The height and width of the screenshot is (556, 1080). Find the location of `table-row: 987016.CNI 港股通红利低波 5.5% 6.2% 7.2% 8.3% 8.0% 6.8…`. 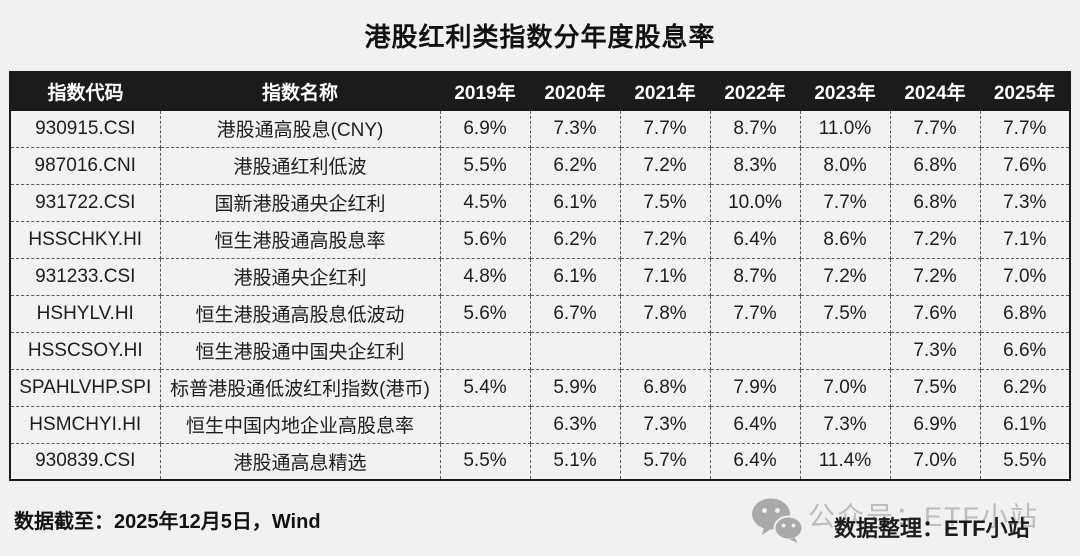

table-row: 987016.CNI 港股通红利低波 5.5% 6.2% 7.2% 8.3% 8.0% 6.8… is located at coordinates (540, 165).